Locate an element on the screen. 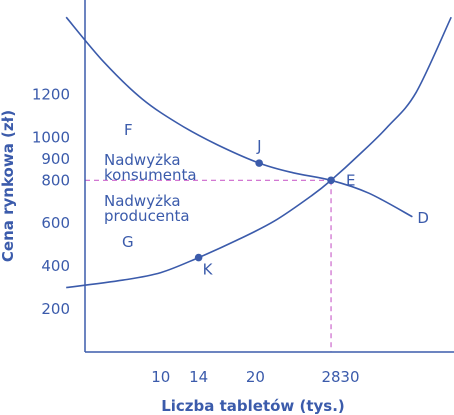 The image size is (454, 415). point-label-k: K is located at coordinates (208, 270).